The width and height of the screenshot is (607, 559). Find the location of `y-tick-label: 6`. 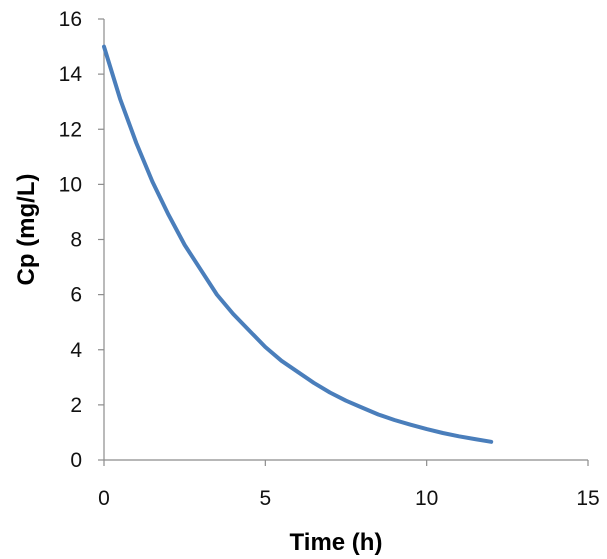

y-tick-label: 6 is located at coordinates (76, 295).